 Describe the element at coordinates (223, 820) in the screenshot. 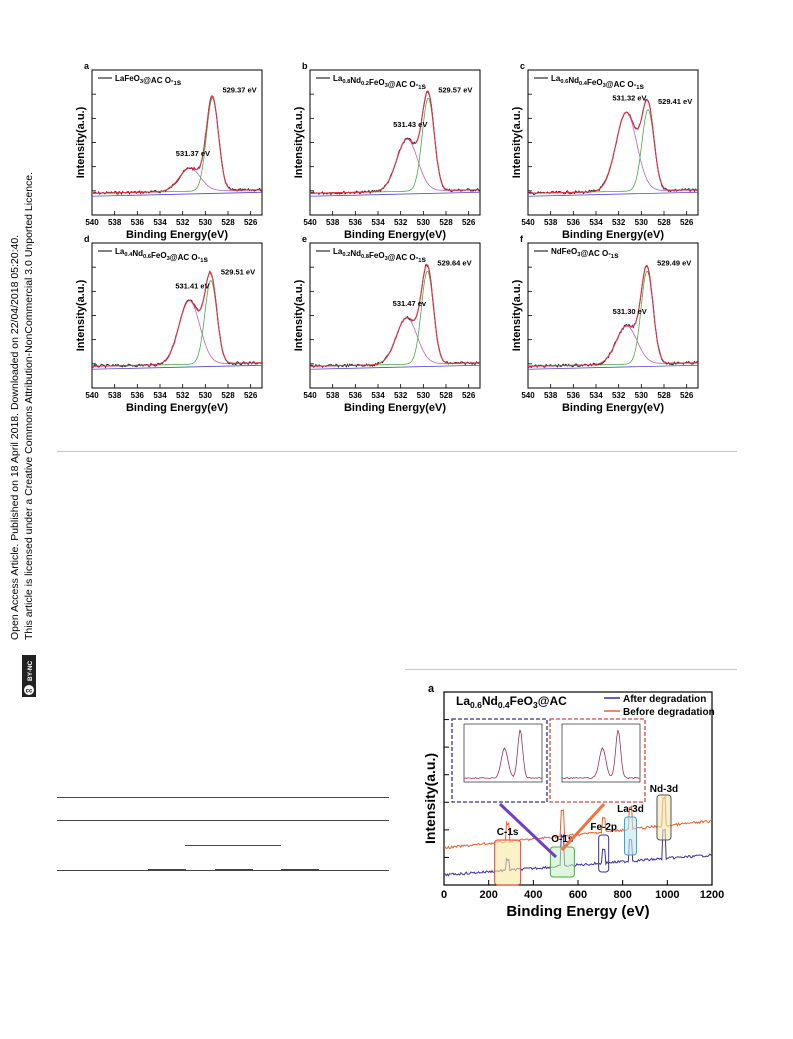

I see `table-rule-header` at that location.